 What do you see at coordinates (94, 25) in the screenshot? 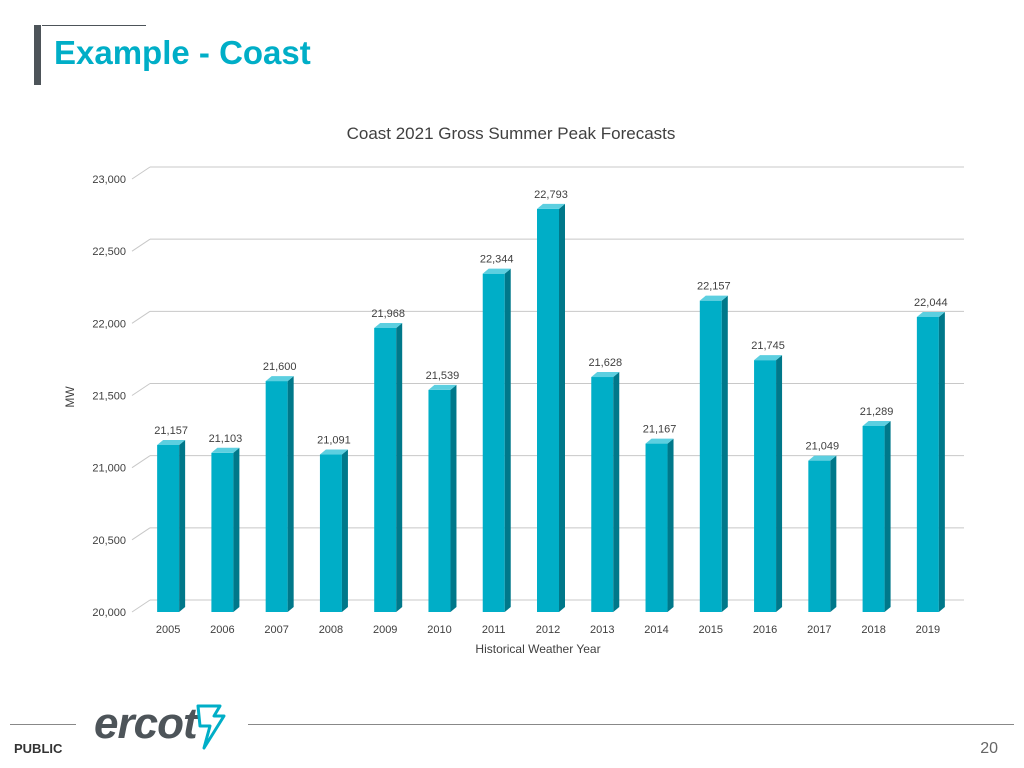
I see `title-rule` at bounding box center [94, 25].